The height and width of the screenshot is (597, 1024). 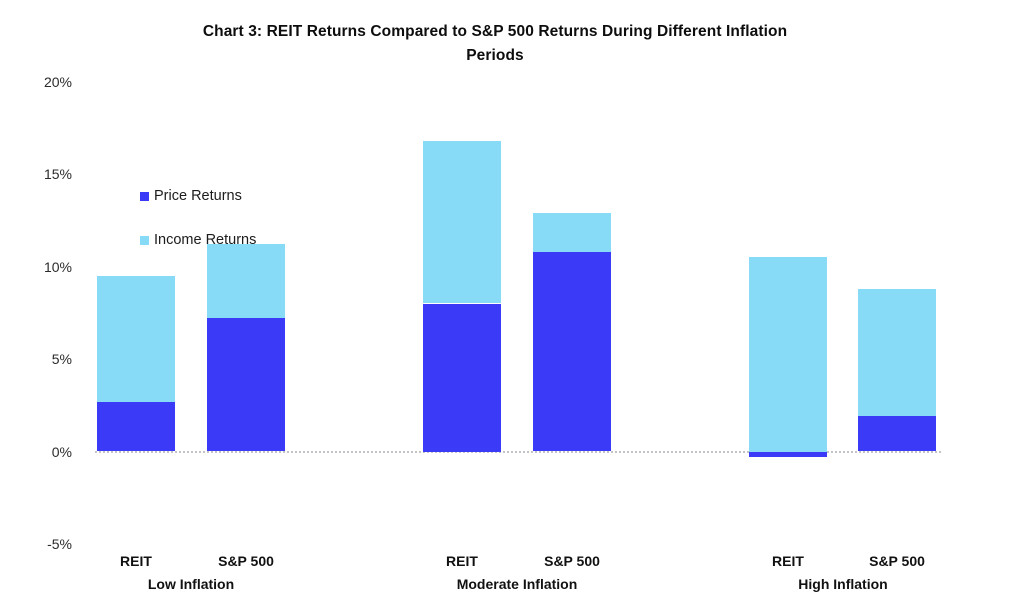 What do you see at coordinates (57, 81) in the screenshot?
I see `y-axis-tick-label: 20%` at bounding box center [57, 81].